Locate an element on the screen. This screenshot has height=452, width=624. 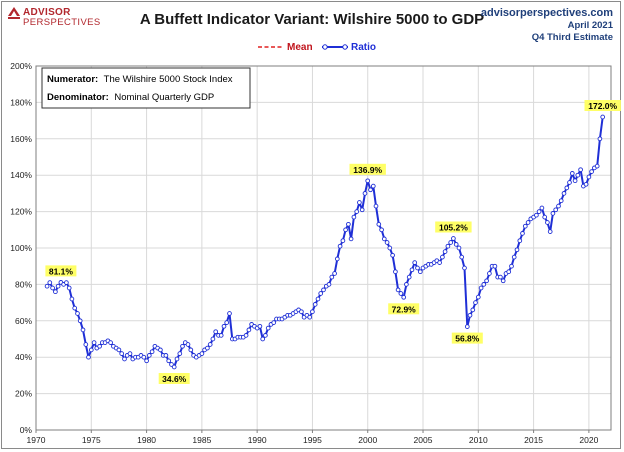
logo-mark-icon is located at coordinates (14, 13).